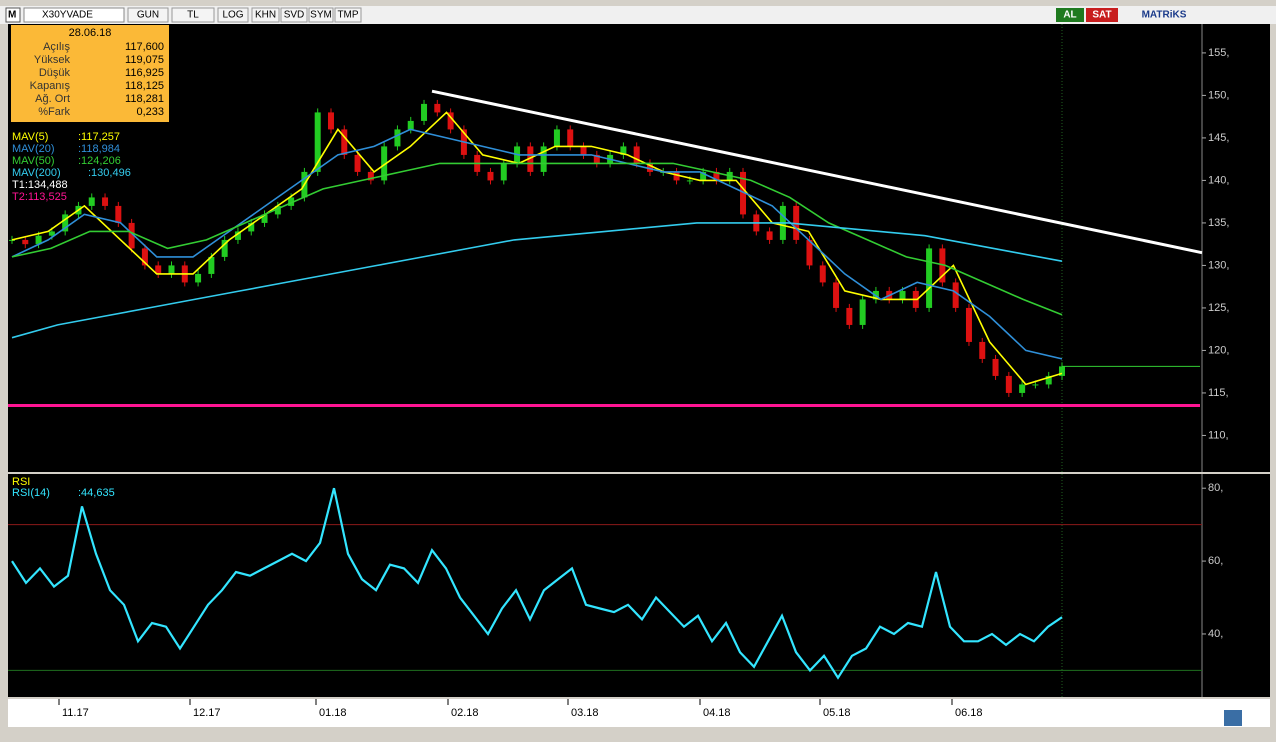 This screenshot has width=1276, height=742. Describe the element at coordinates (150, 112) in the screenshot. I see `info-value: 0,233` at that location.